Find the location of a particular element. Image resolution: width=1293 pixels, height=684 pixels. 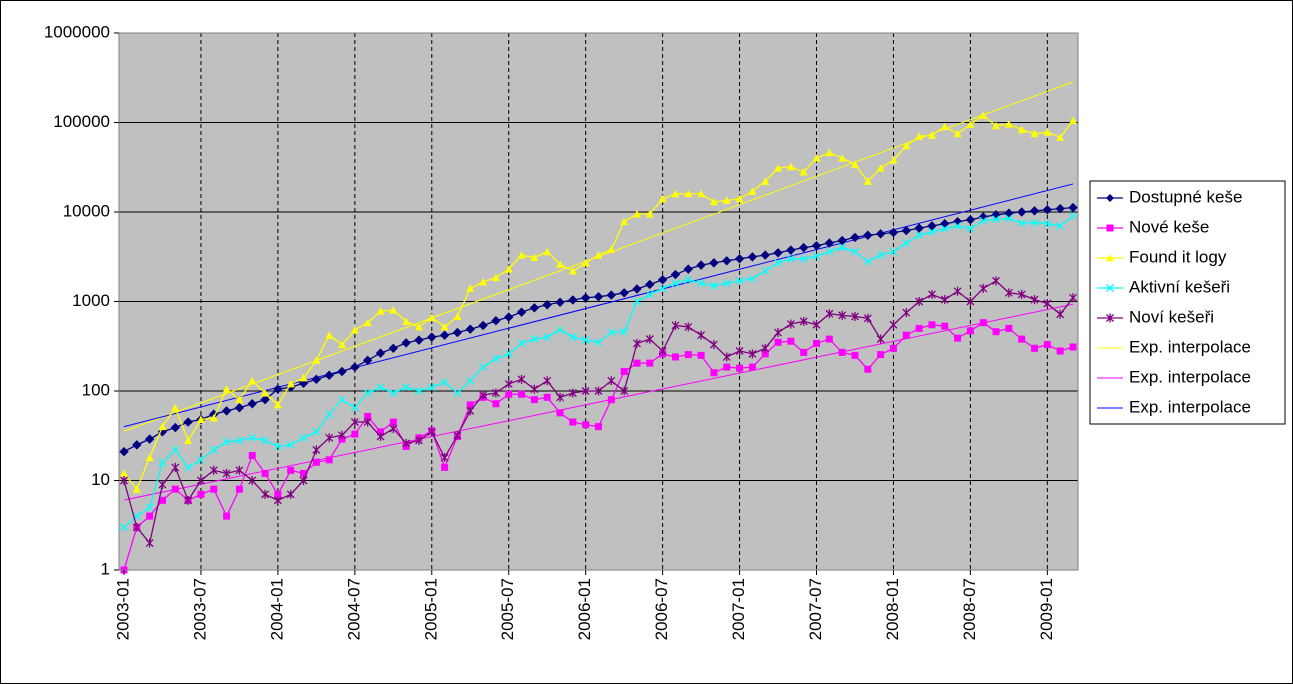

x-tick-label: 2007-07 is located at coordinates (815, 609).